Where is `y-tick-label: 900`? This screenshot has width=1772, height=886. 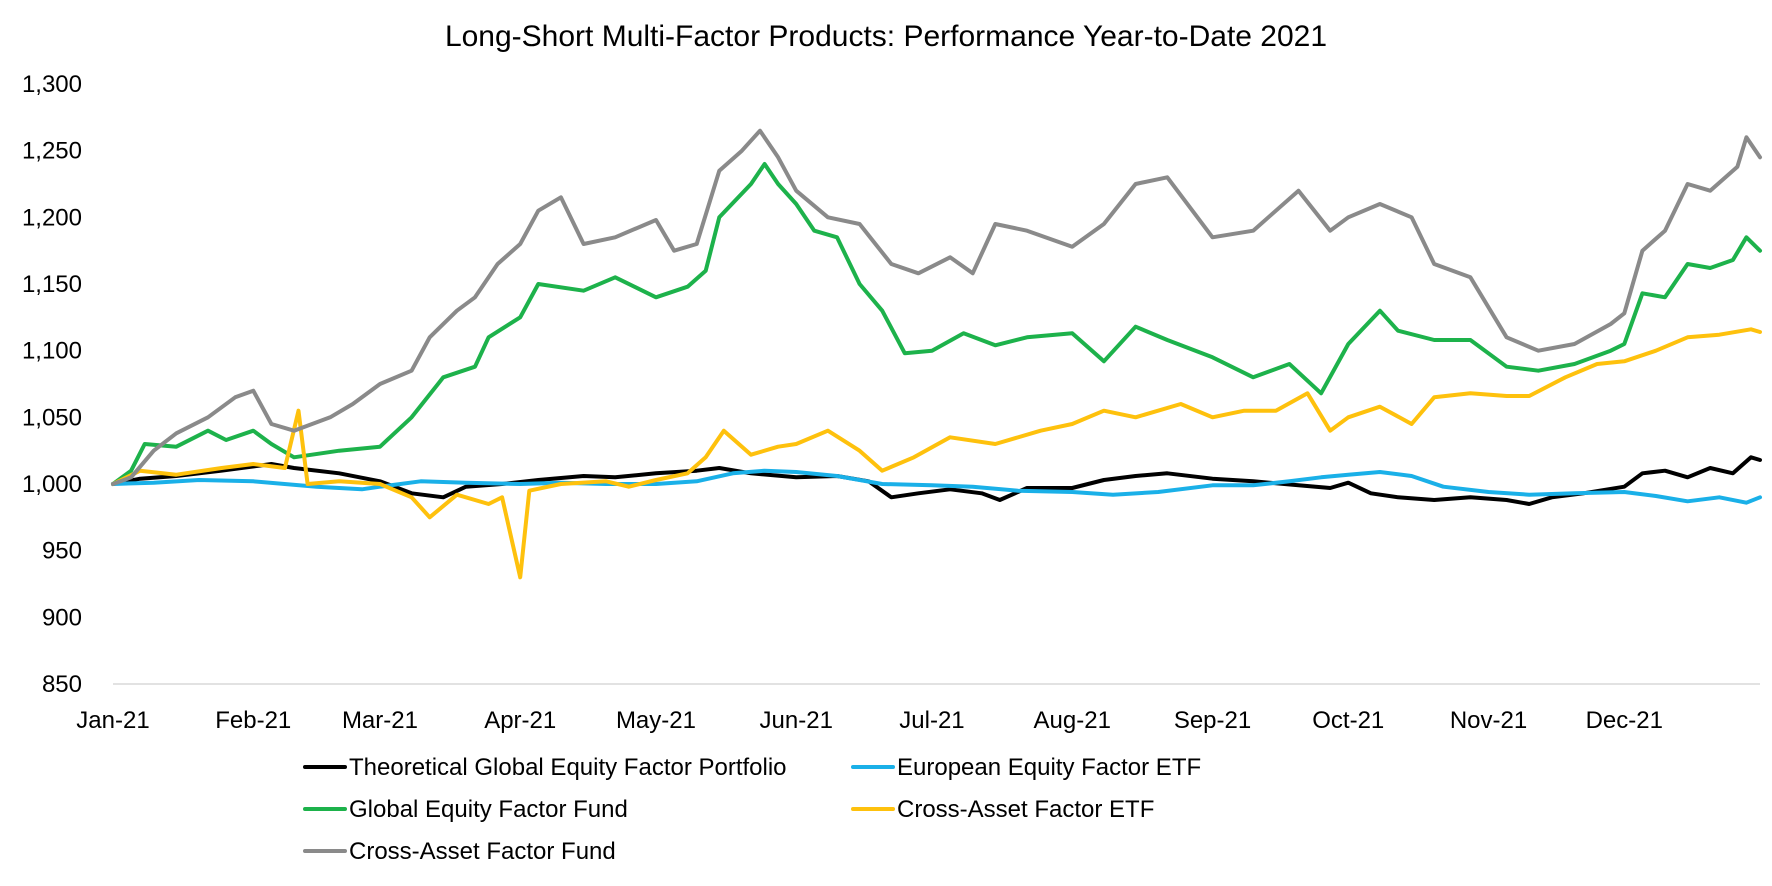
y-tick-label: 900 is located at coordinates (62, 617).